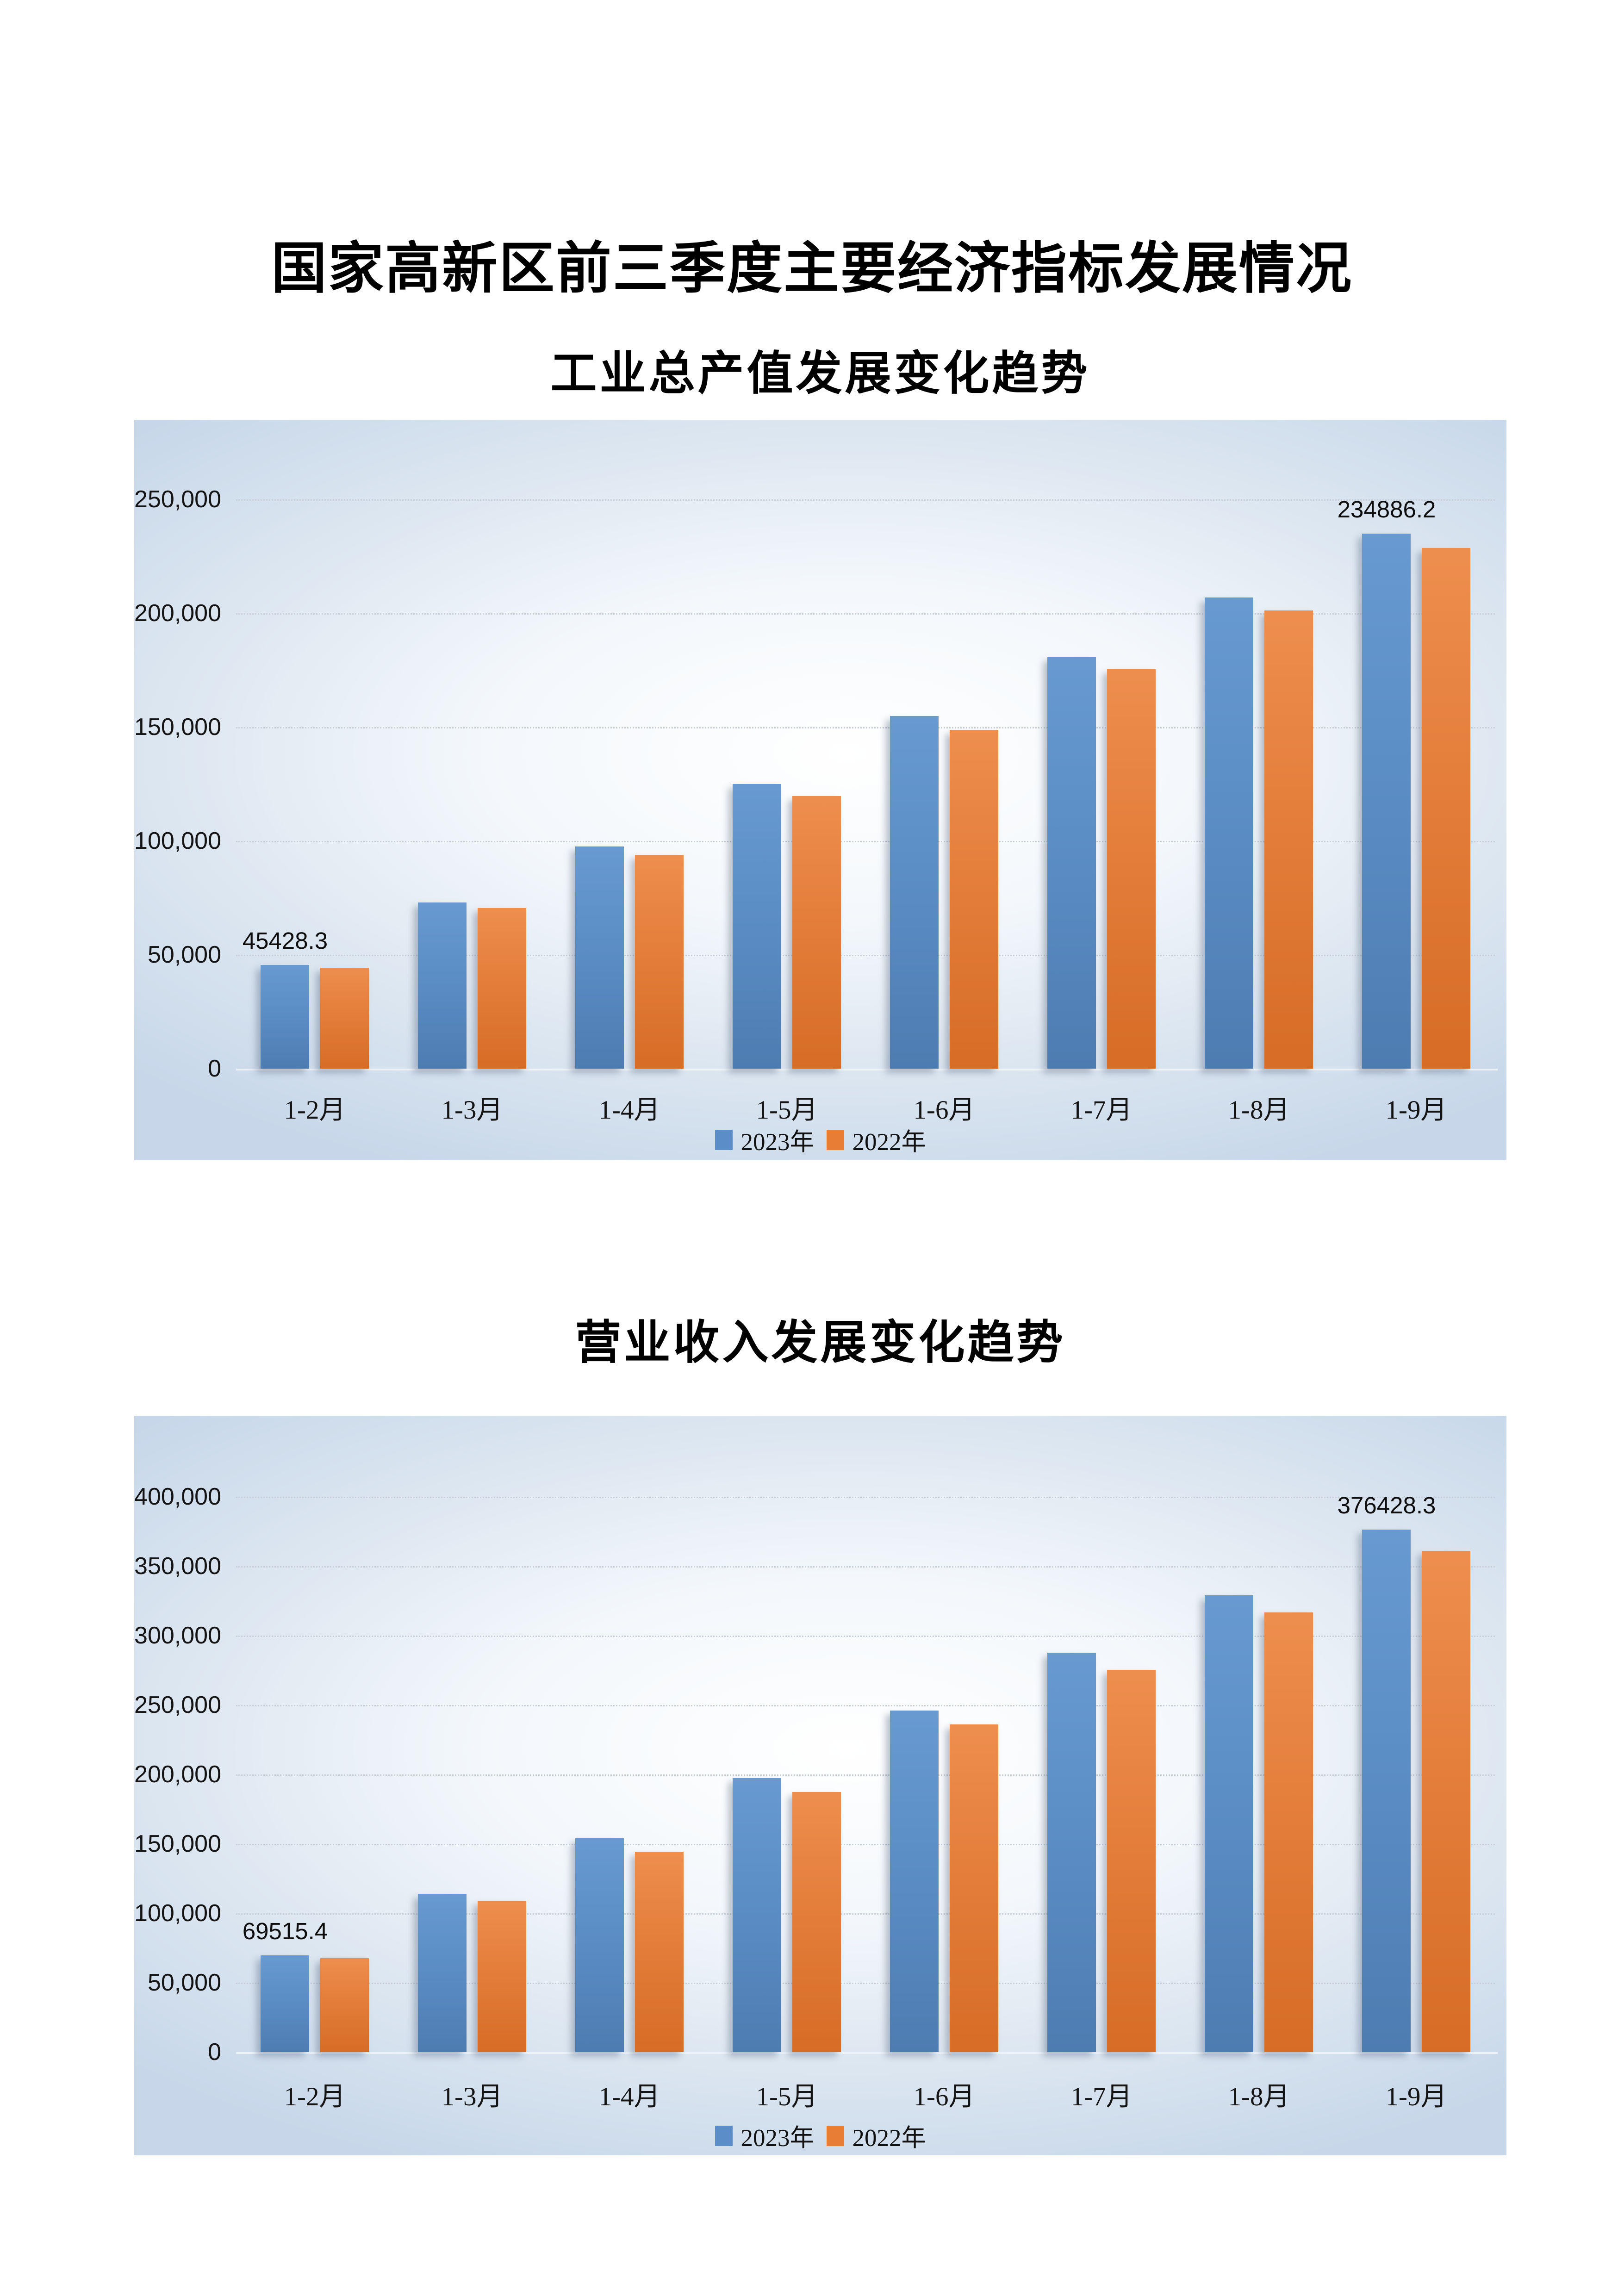 The image size is (1624, 2296). What do you see at coordinates (820, 1343) in the screenshot?
I see `chart2-title: 营业收入发展变化趋势` at bounding box center [820, 1343].